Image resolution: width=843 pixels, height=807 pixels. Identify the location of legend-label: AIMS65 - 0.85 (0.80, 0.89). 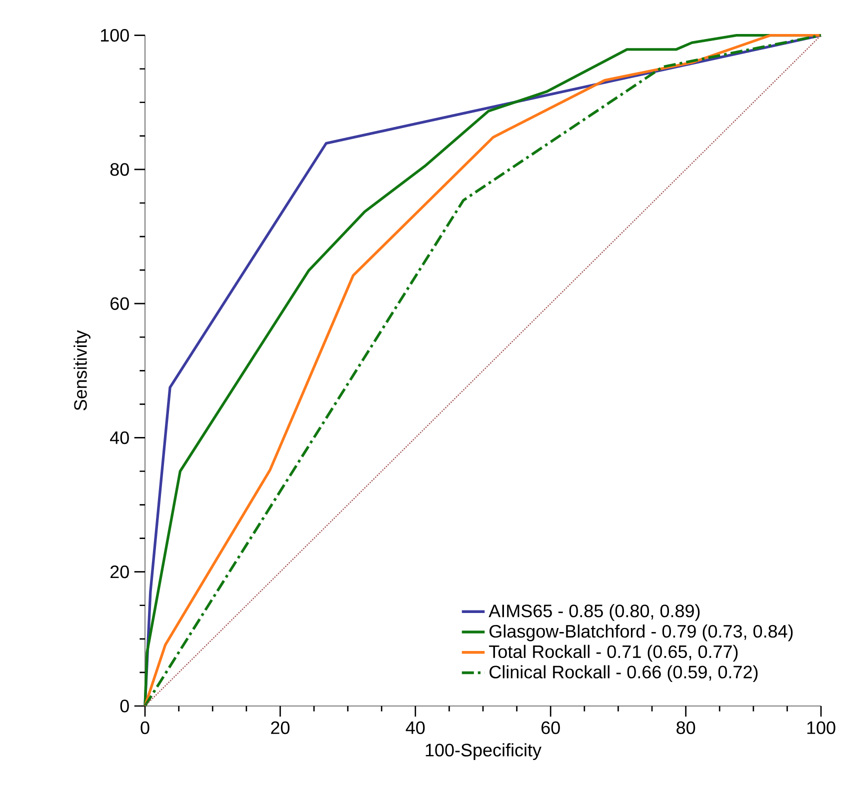
(594, 612).